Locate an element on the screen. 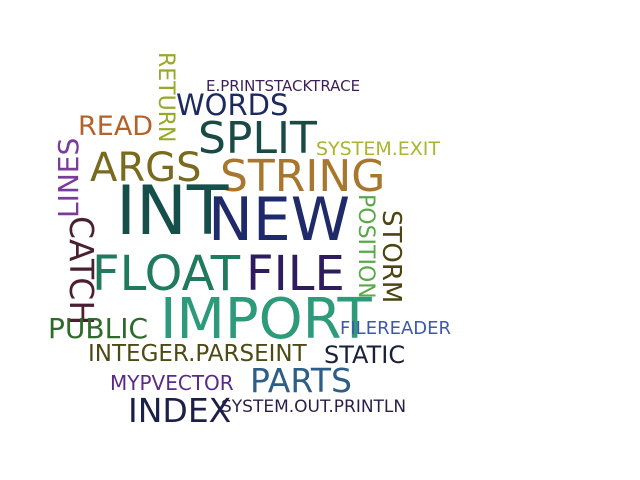  word-filereader: FILEREADER is located at coordinates (395, 328).